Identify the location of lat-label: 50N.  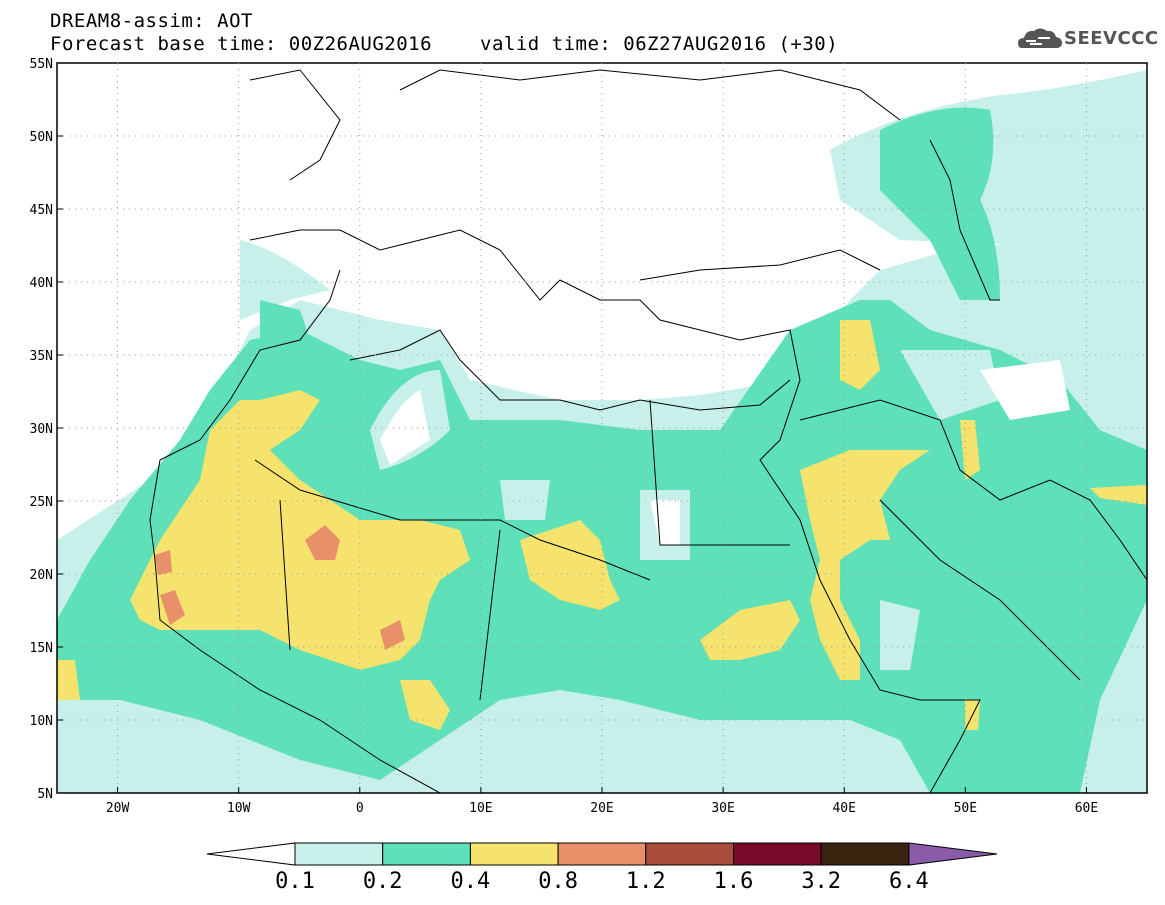
(41, 137).